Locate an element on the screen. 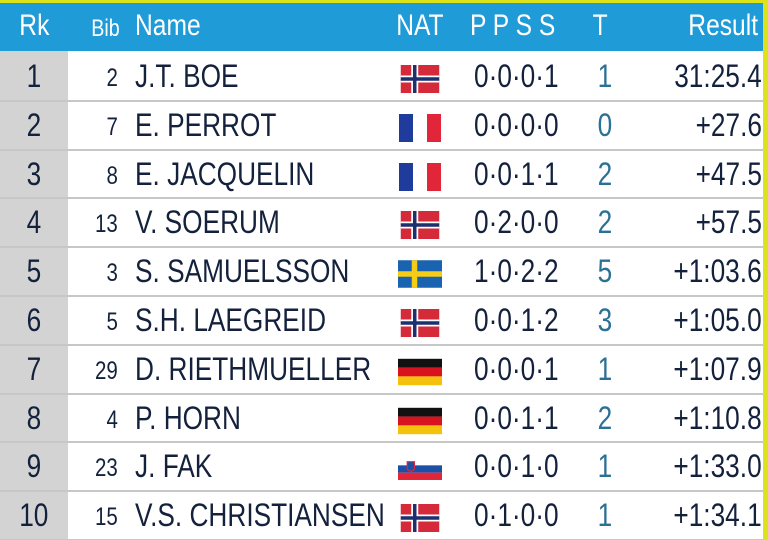 The width and height of the screenshot is (768, 540). result: +47.5 is located at coordinates (691, 174).